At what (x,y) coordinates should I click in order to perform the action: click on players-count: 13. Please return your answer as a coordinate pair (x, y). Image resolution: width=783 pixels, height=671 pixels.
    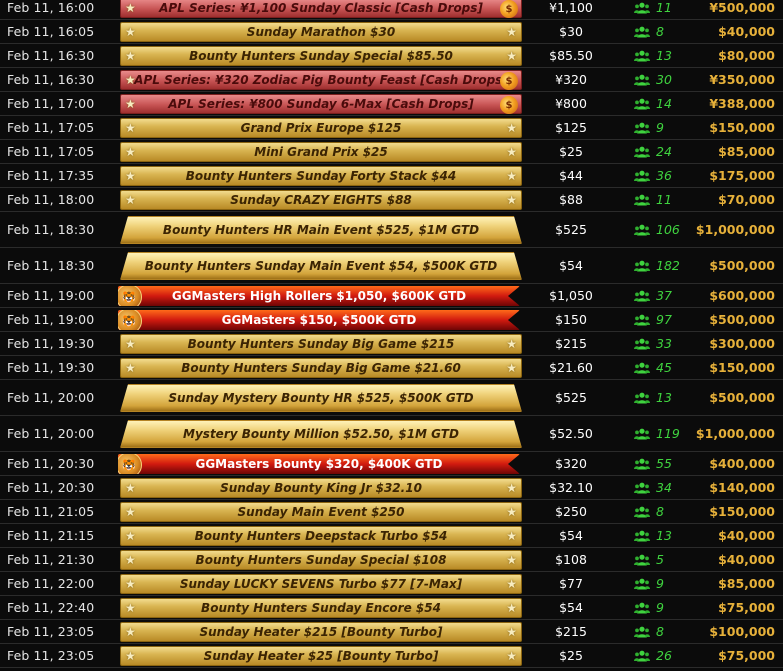
    Looking at the image, I should click on (653, 397).